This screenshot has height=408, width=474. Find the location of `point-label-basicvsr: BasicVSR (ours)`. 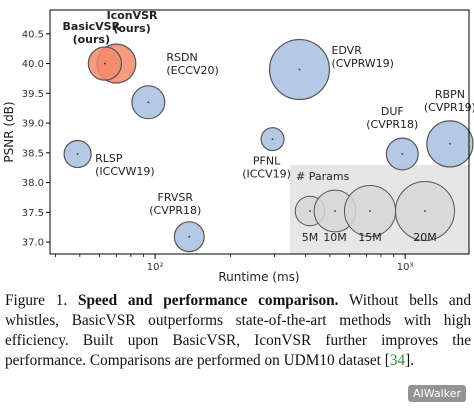

point-label-basicvsr: BasicVSR (ours) is located at coordinates (92, 33).